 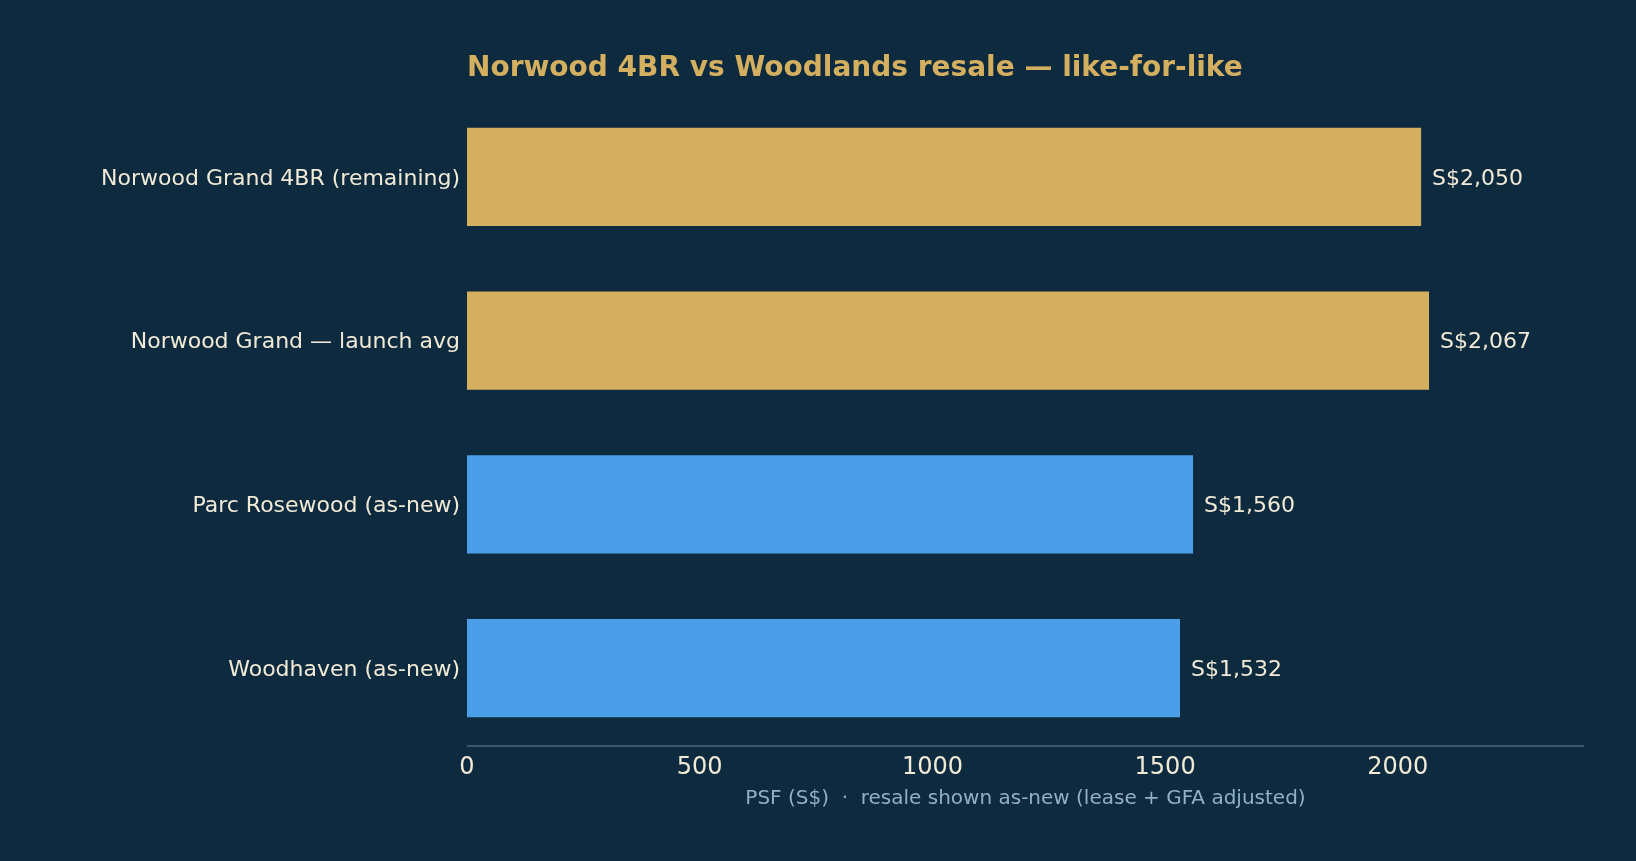 I want to click on y-tick-label: Woodhaven (as-new), so click(x=344, y=668).